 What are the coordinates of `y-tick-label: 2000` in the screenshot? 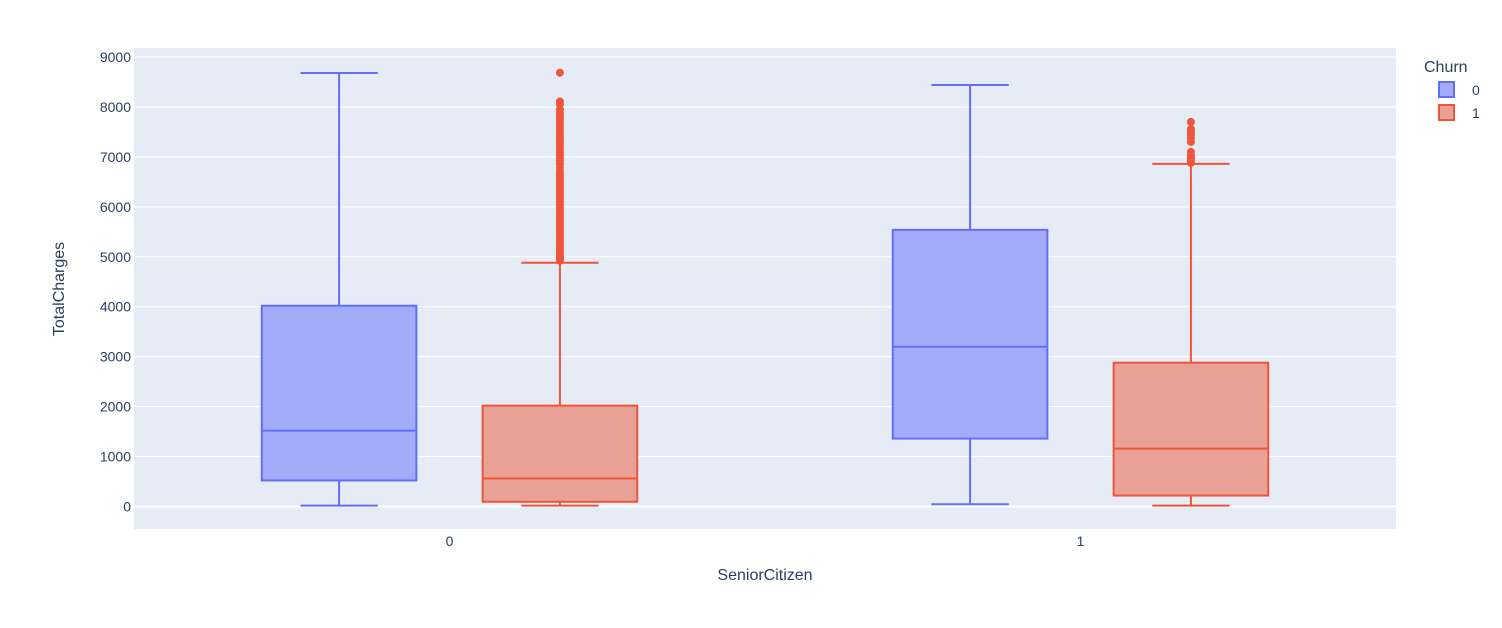 It's located at (115, 407).